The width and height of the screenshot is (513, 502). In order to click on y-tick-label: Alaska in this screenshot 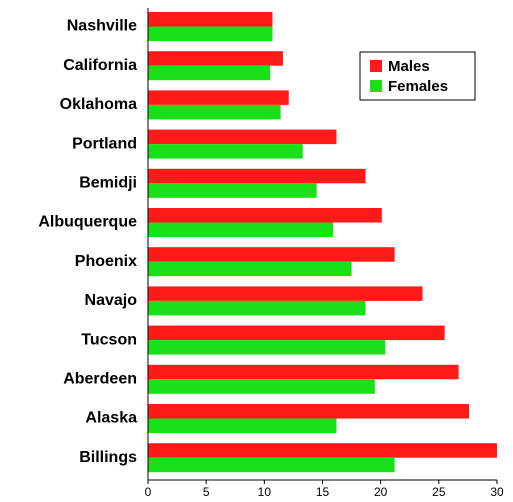, I will do `click(111, 418)`.